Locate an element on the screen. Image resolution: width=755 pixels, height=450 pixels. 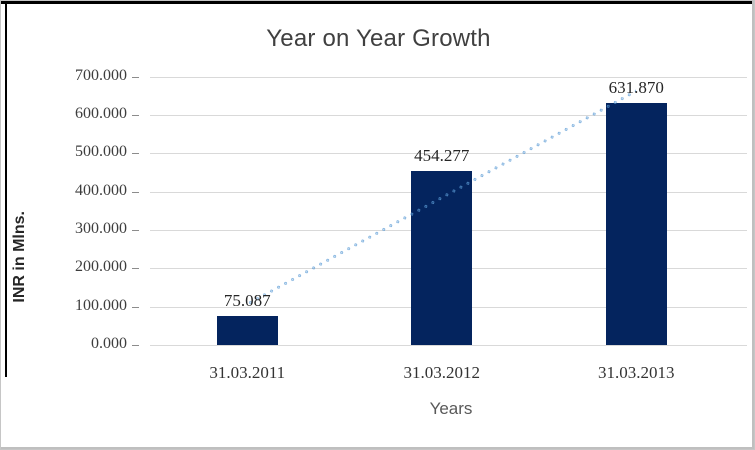
bar-31.03.2011 is located at coordinates (247, 330).